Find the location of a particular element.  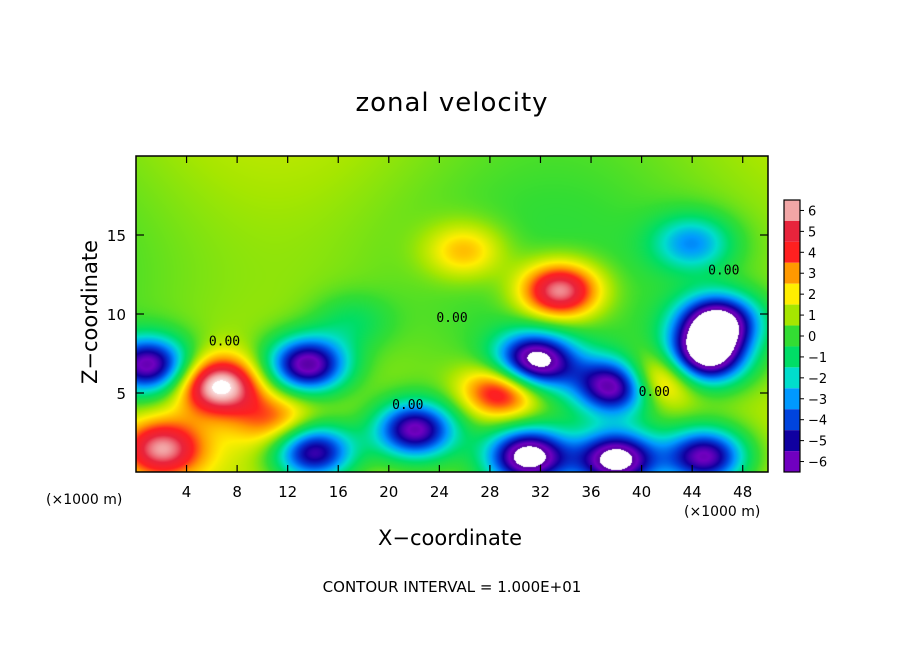

chart-title: zonal velocity is located at coordinates (452, 103).